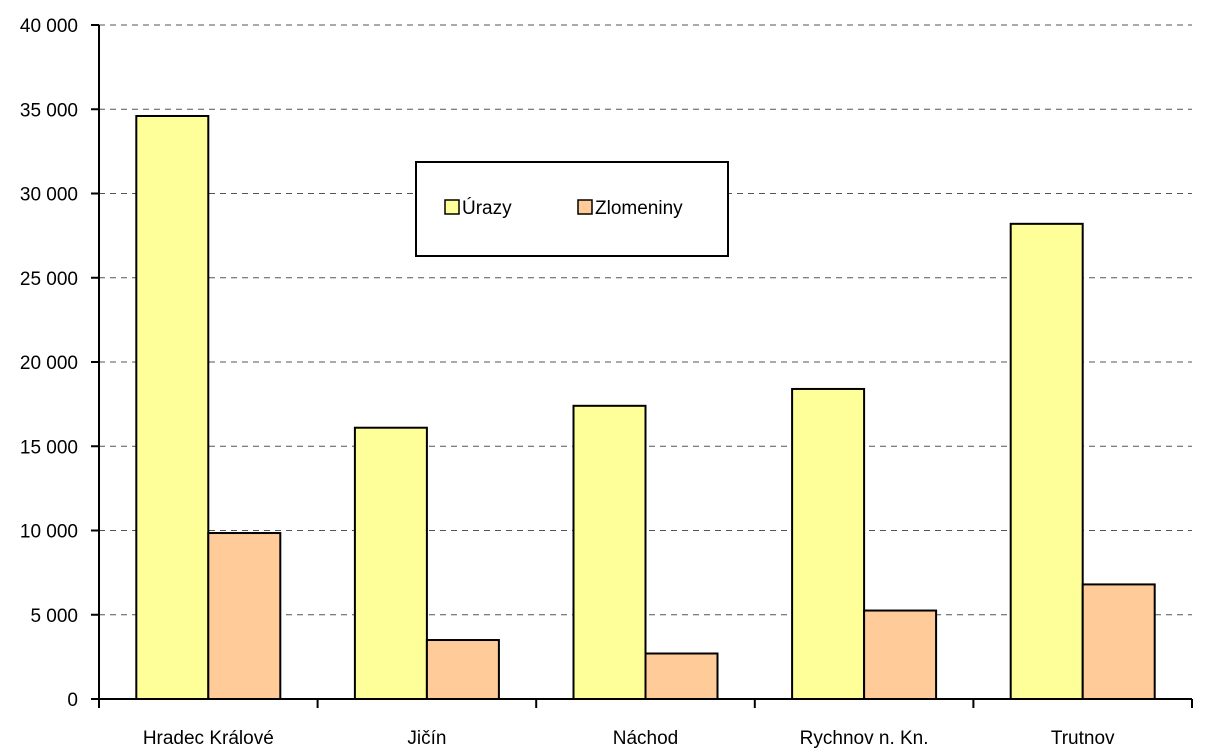 The width and height of the screenshot is (1208, 752). Describe the element at coordinates (54, 616) in the screenshot. I see `y-tick-label: 5 000` at that location.